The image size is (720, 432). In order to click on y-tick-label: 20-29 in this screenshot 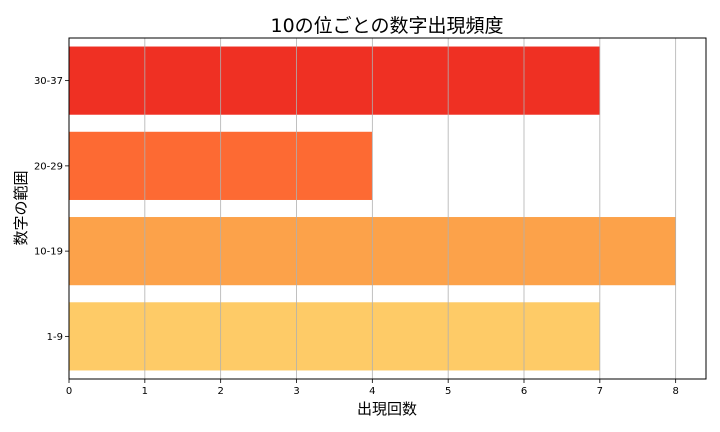, I will do `click(48, 166)`.